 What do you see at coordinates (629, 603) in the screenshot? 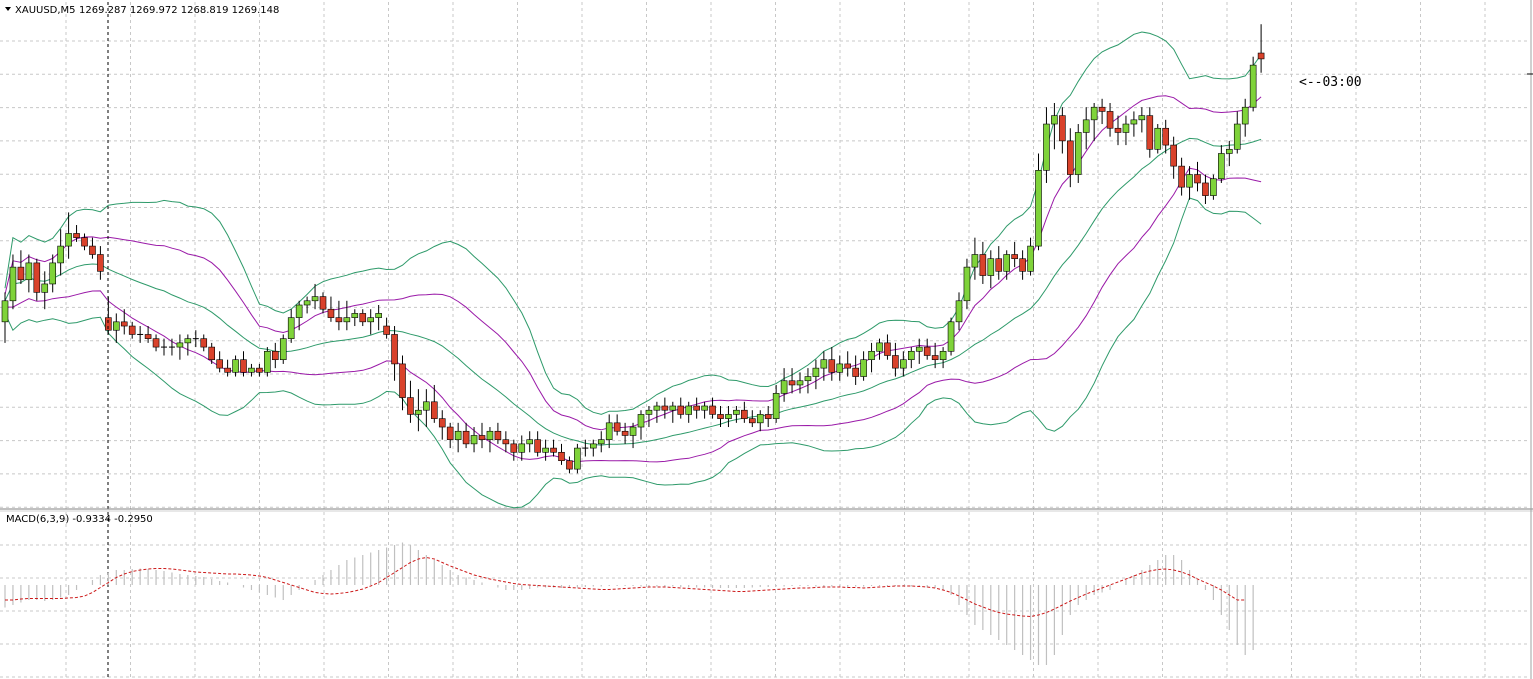
I see `macd-indicator` at bounding box center [629, 603].